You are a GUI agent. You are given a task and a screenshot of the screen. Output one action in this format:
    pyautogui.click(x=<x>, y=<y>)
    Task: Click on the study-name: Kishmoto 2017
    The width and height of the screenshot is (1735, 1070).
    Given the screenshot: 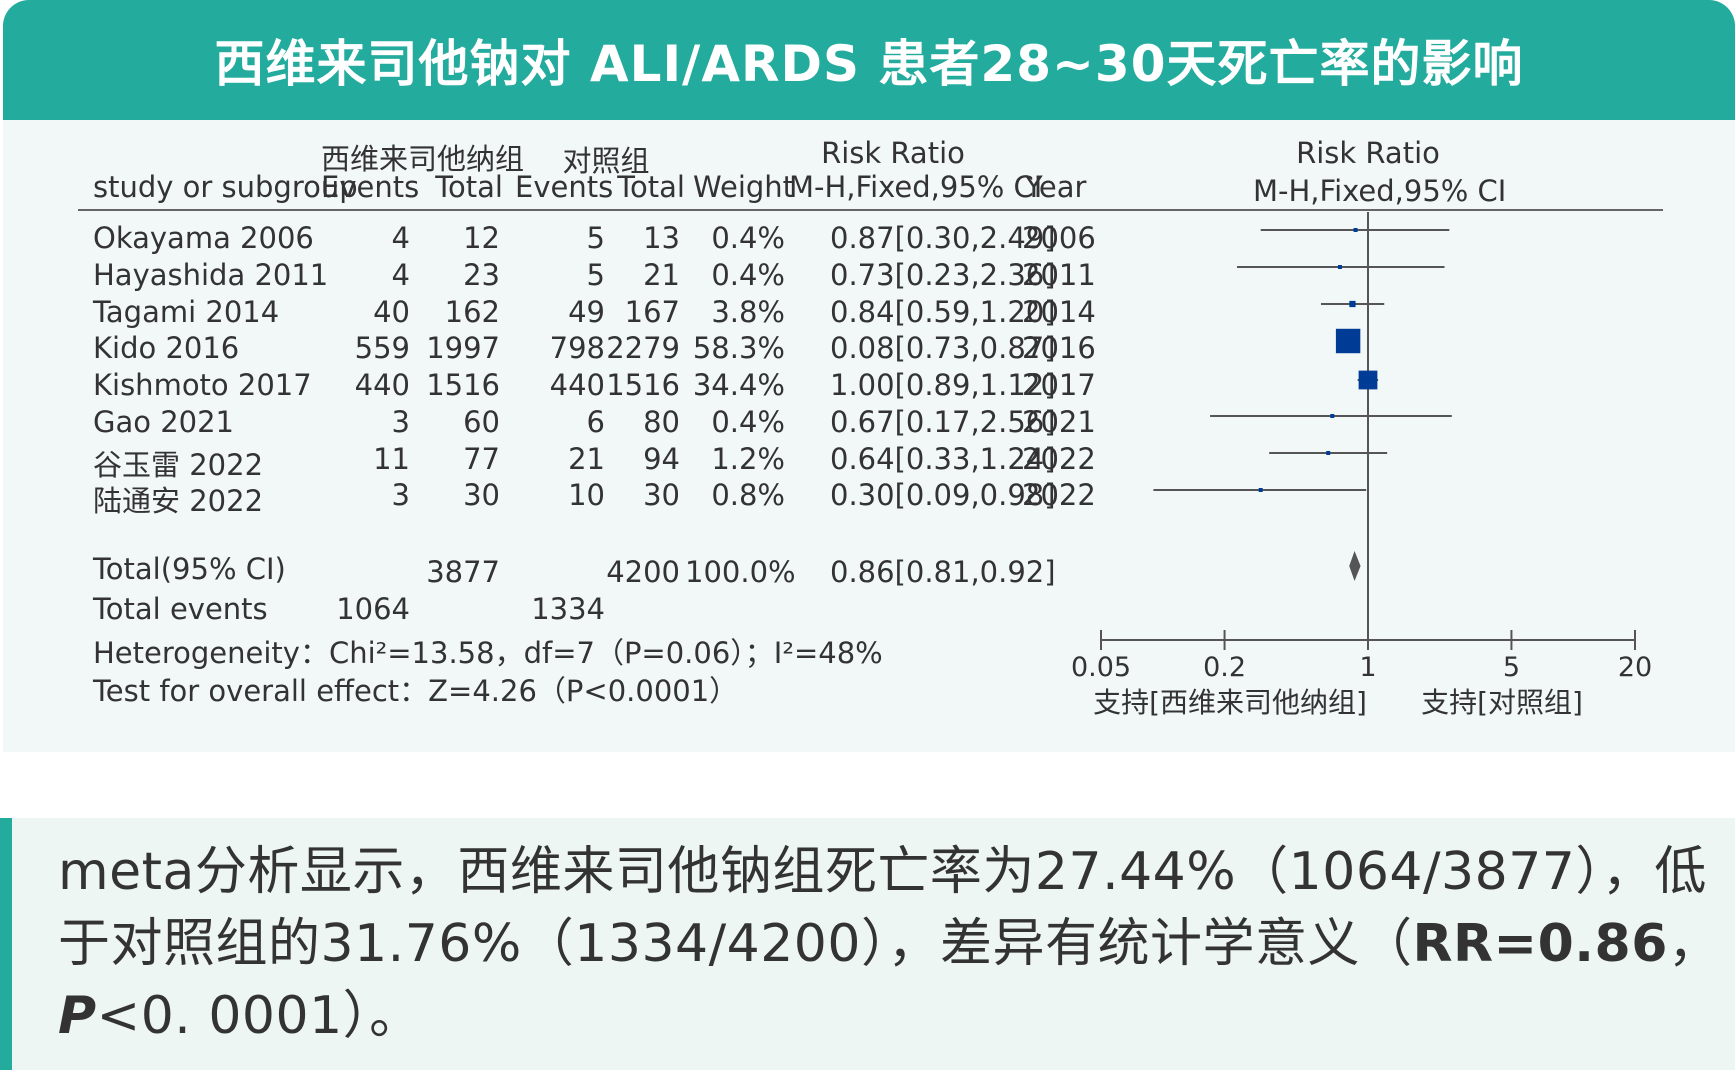 What is the action you would take?
    pyautogui.click(x=202, y=385)
    